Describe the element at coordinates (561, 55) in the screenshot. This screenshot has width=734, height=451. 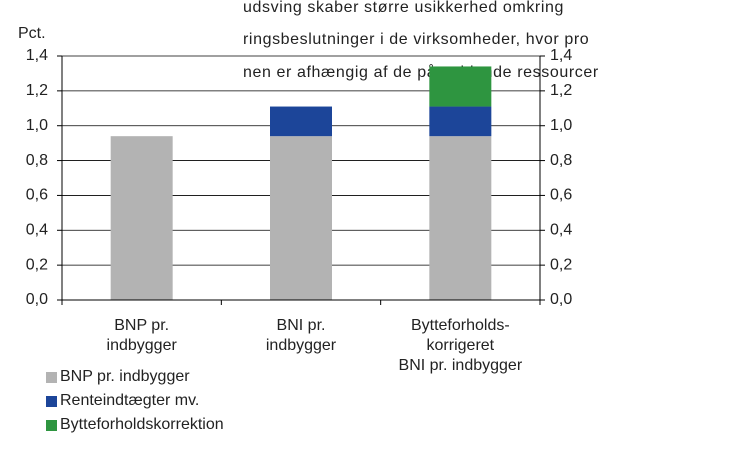
I see `y2-tick-label: 1,4` at that location.